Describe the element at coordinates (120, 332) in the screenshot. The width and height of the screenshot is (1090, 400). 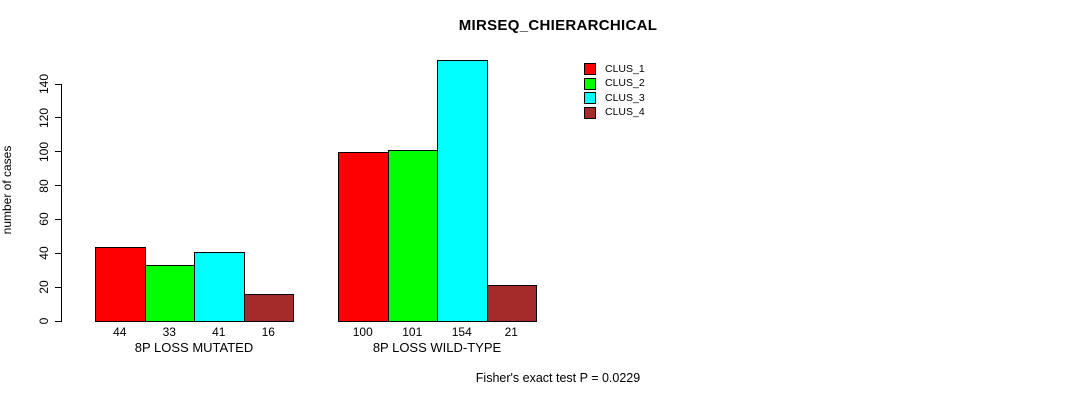
I see `bar-value-label: 44` at that location.